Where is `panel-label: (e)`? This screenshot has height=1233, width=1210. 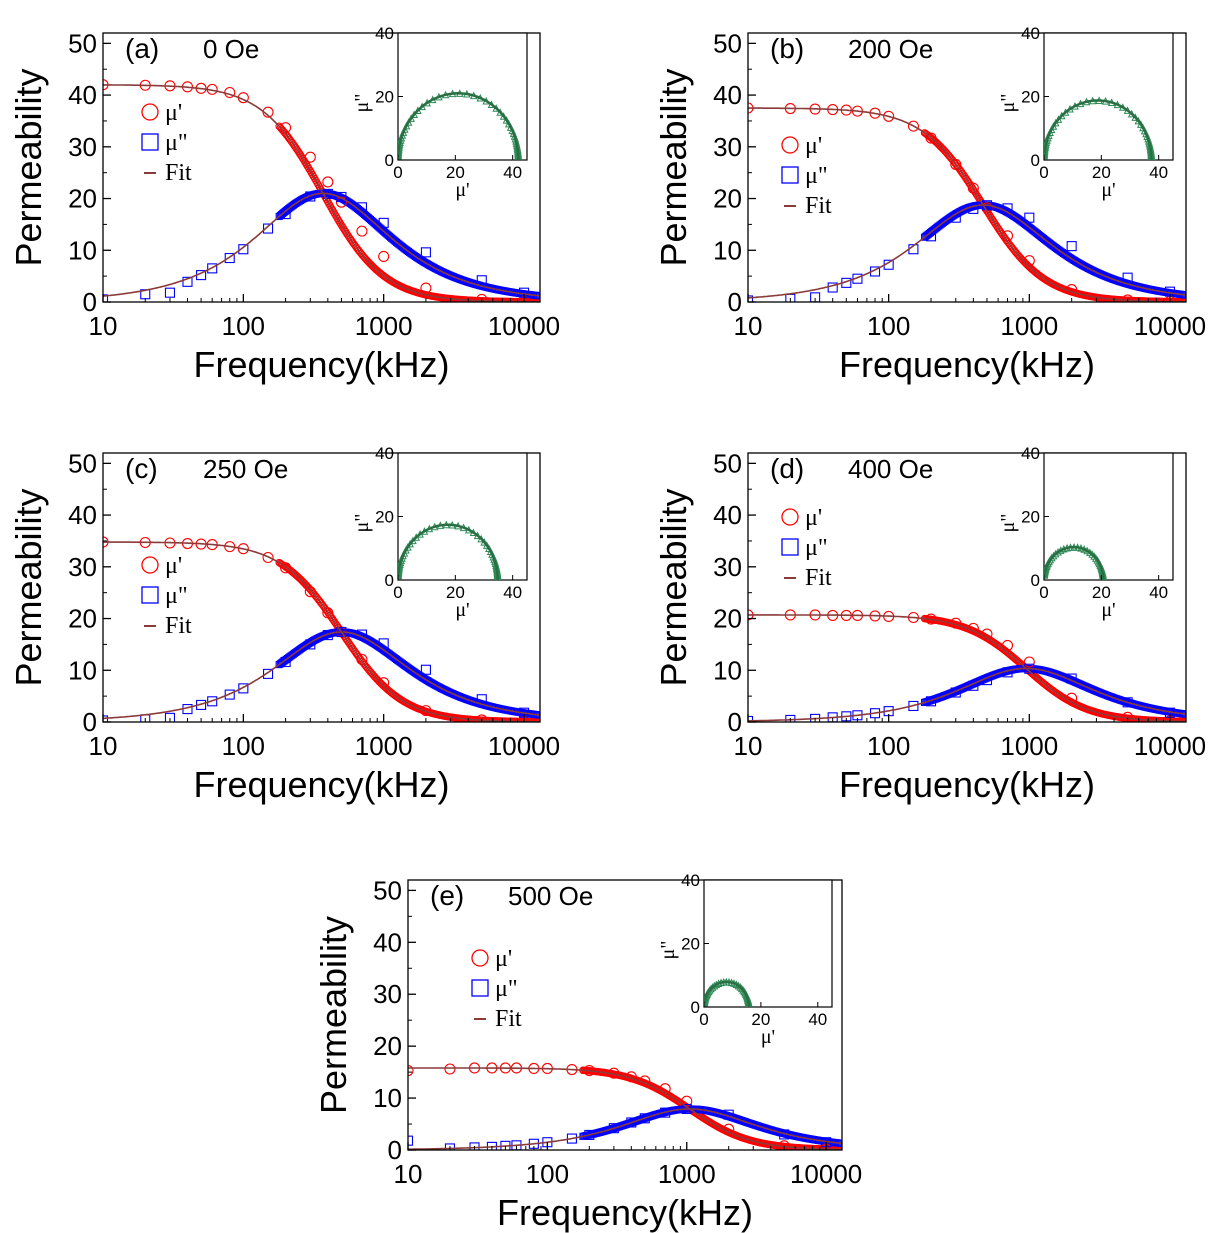
panel-label: (e) is located at coordinates (447, 895).